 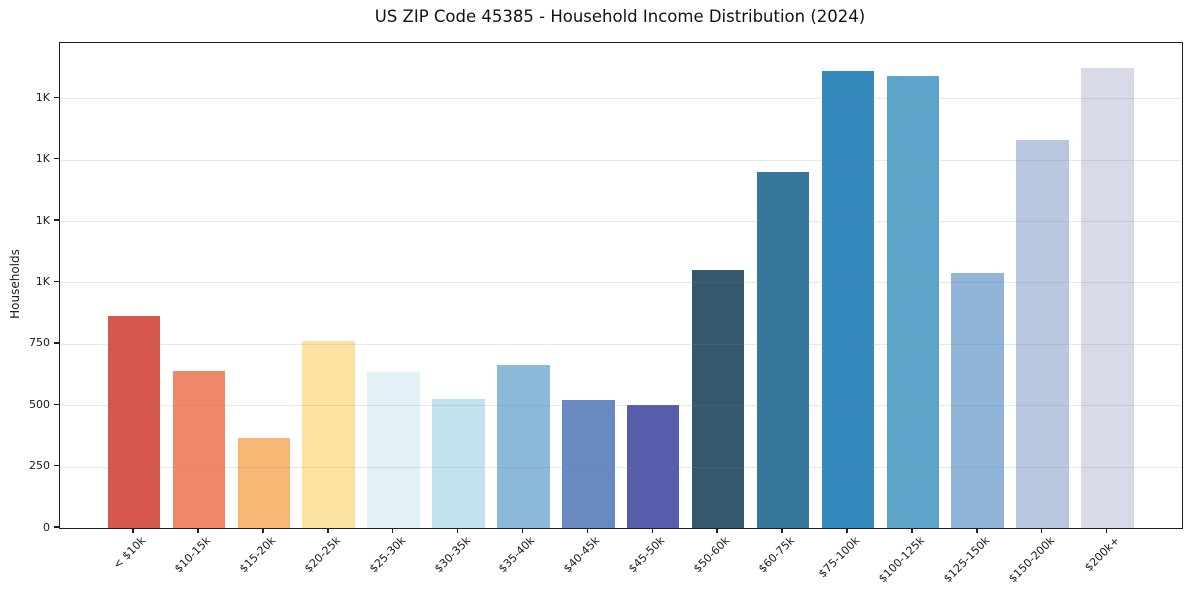 I want to click on x-tick-mark-$40-45k, so click(x=587, y=530).